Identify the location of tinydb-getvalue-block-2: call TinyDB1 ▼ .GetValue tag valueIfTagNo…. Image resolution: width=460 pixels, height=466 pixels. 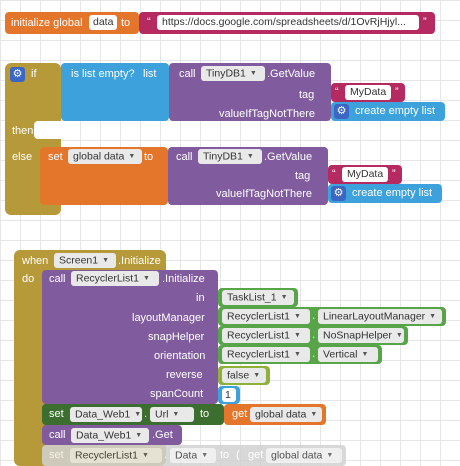
(248, 176).